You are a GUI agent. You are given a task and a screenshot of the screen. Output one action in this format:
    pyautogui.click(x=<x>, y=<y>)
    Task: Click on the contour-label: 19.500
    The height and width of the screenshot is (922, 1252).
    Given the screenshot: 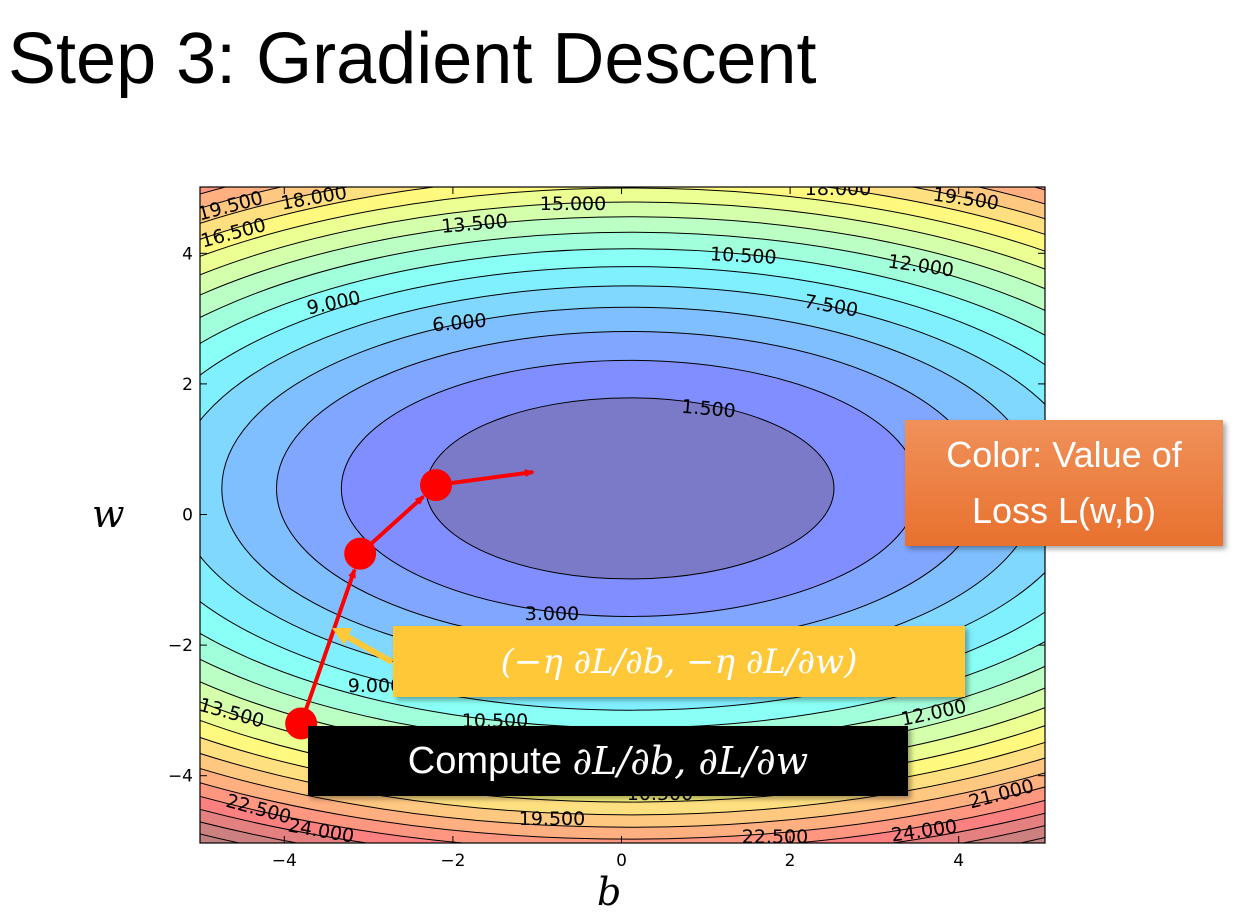 What is the action you would take?
    pyautogui.click(x=552, y=819)
    